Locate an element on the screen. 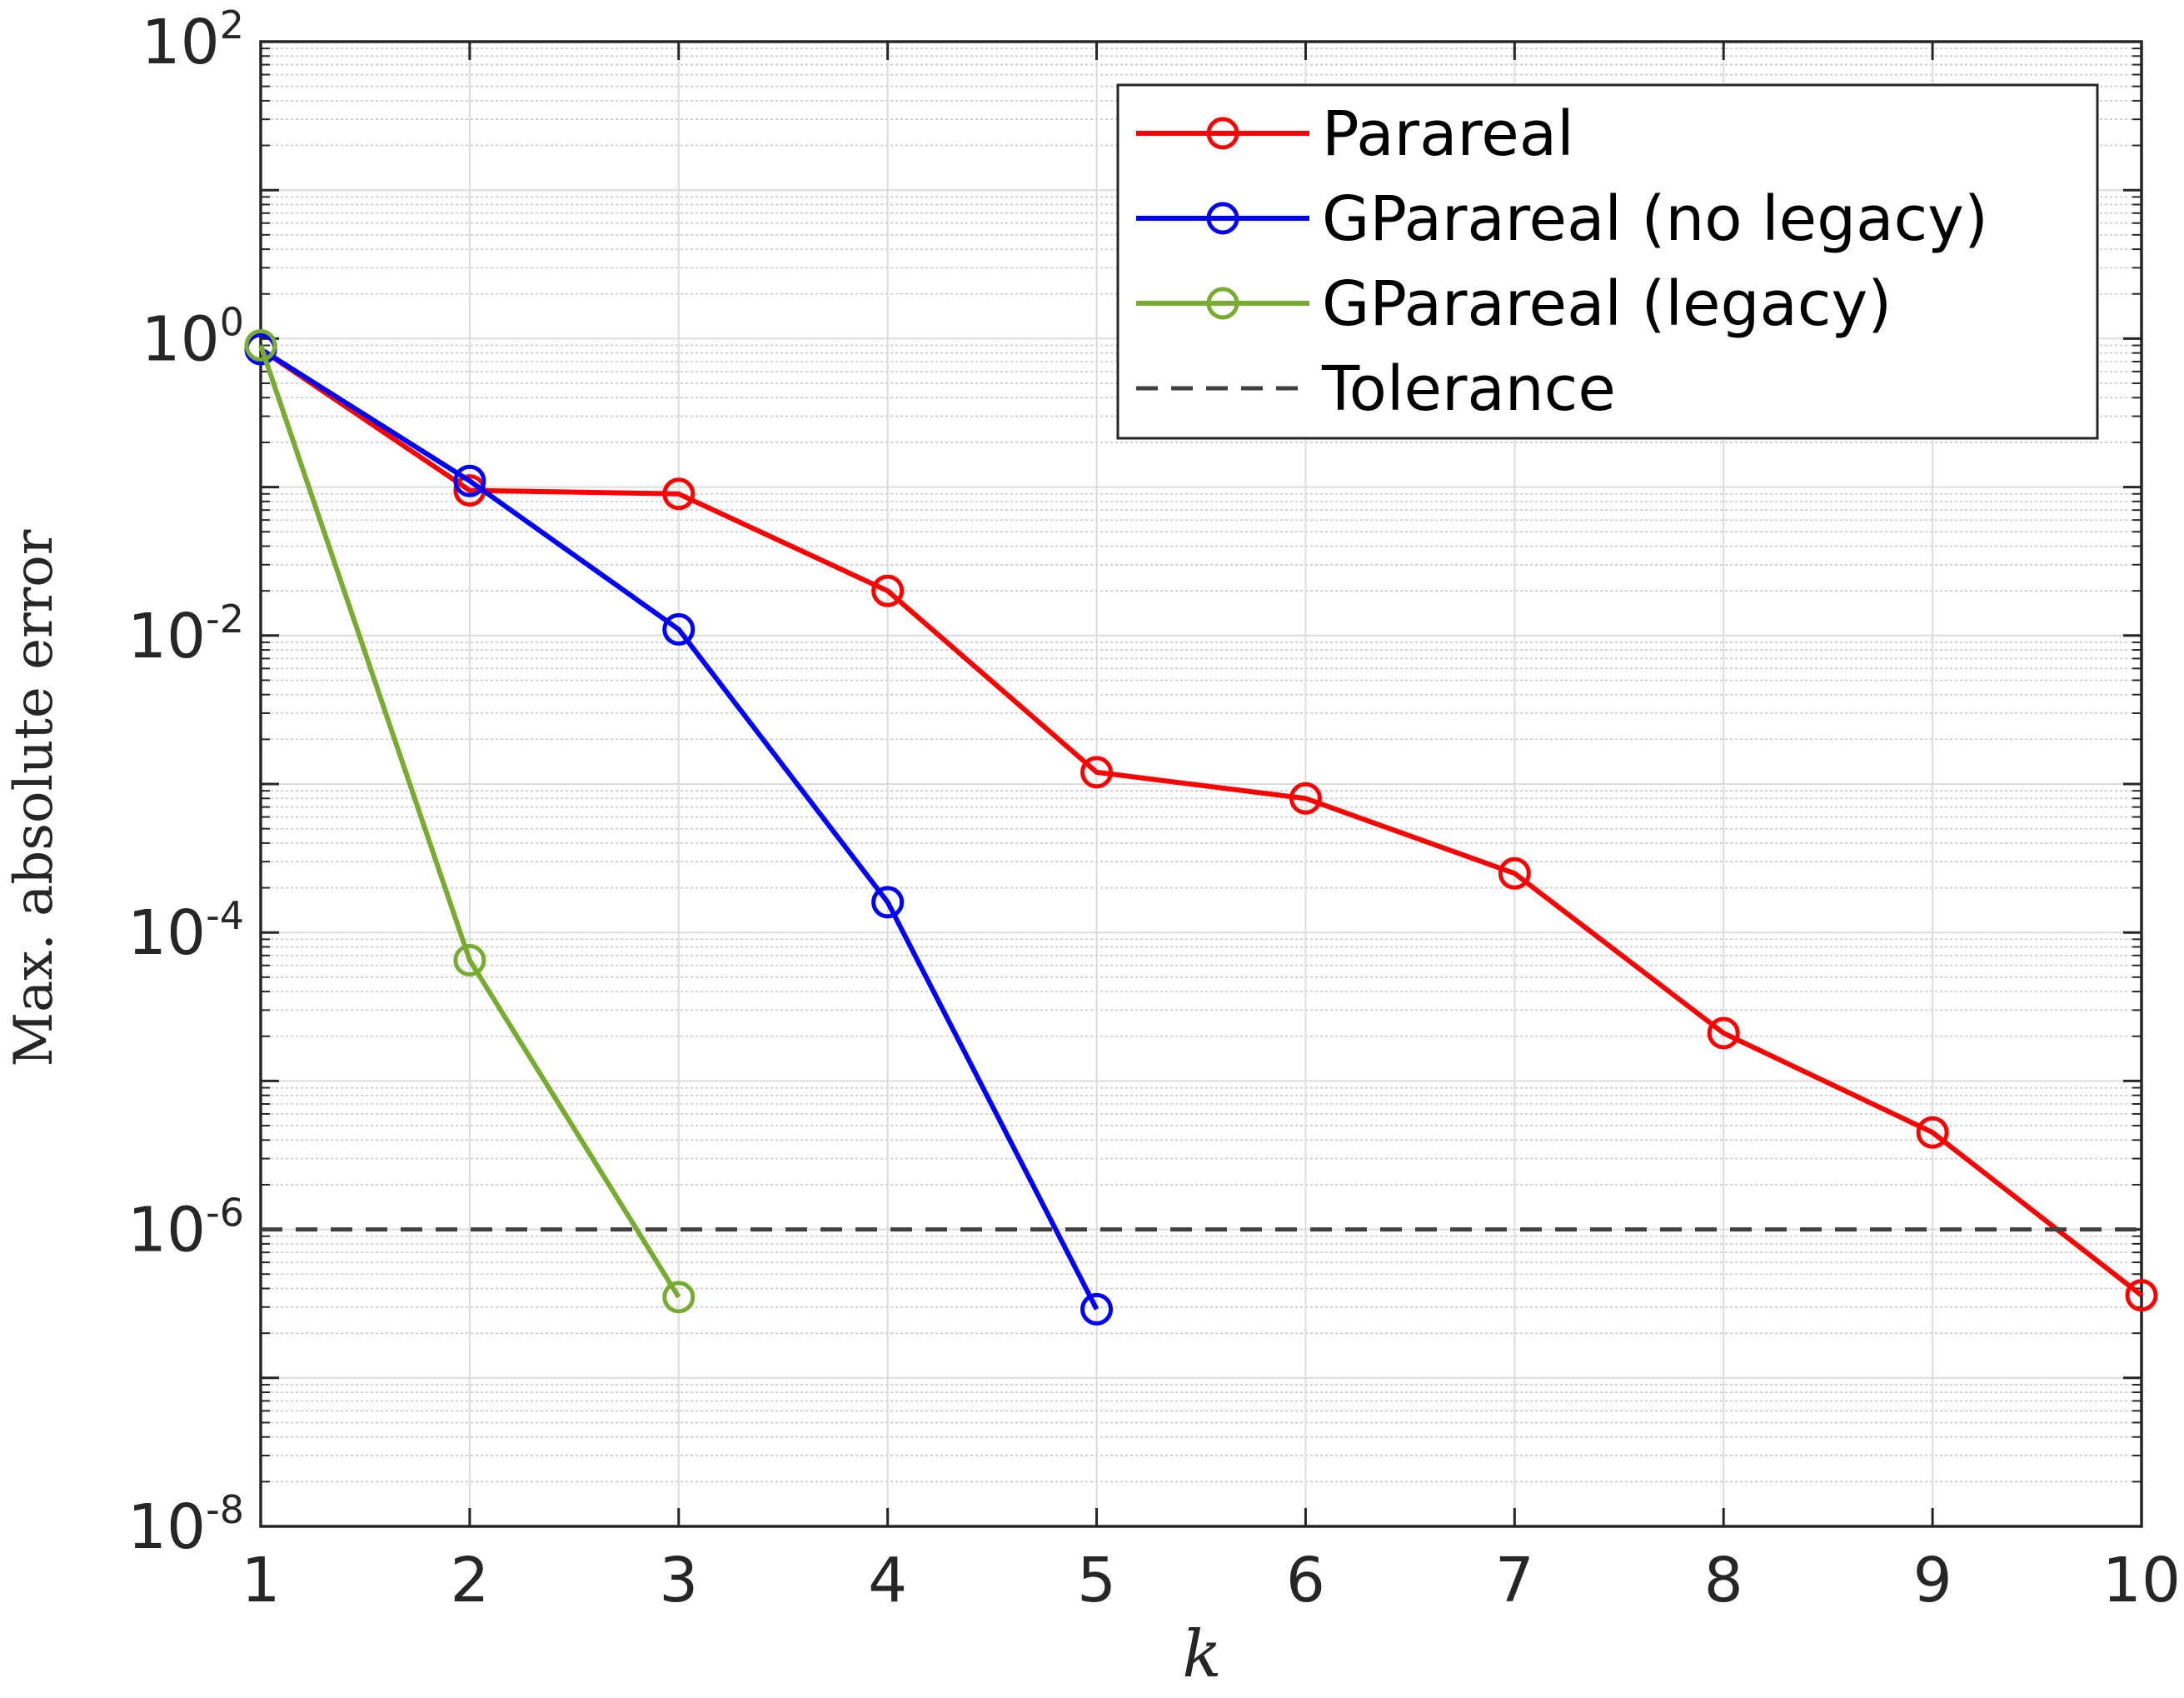 The height and width of the screenshot is (1698, 2184). legend-entry-parareal: Parareal is located at coordinates (1448, 134).